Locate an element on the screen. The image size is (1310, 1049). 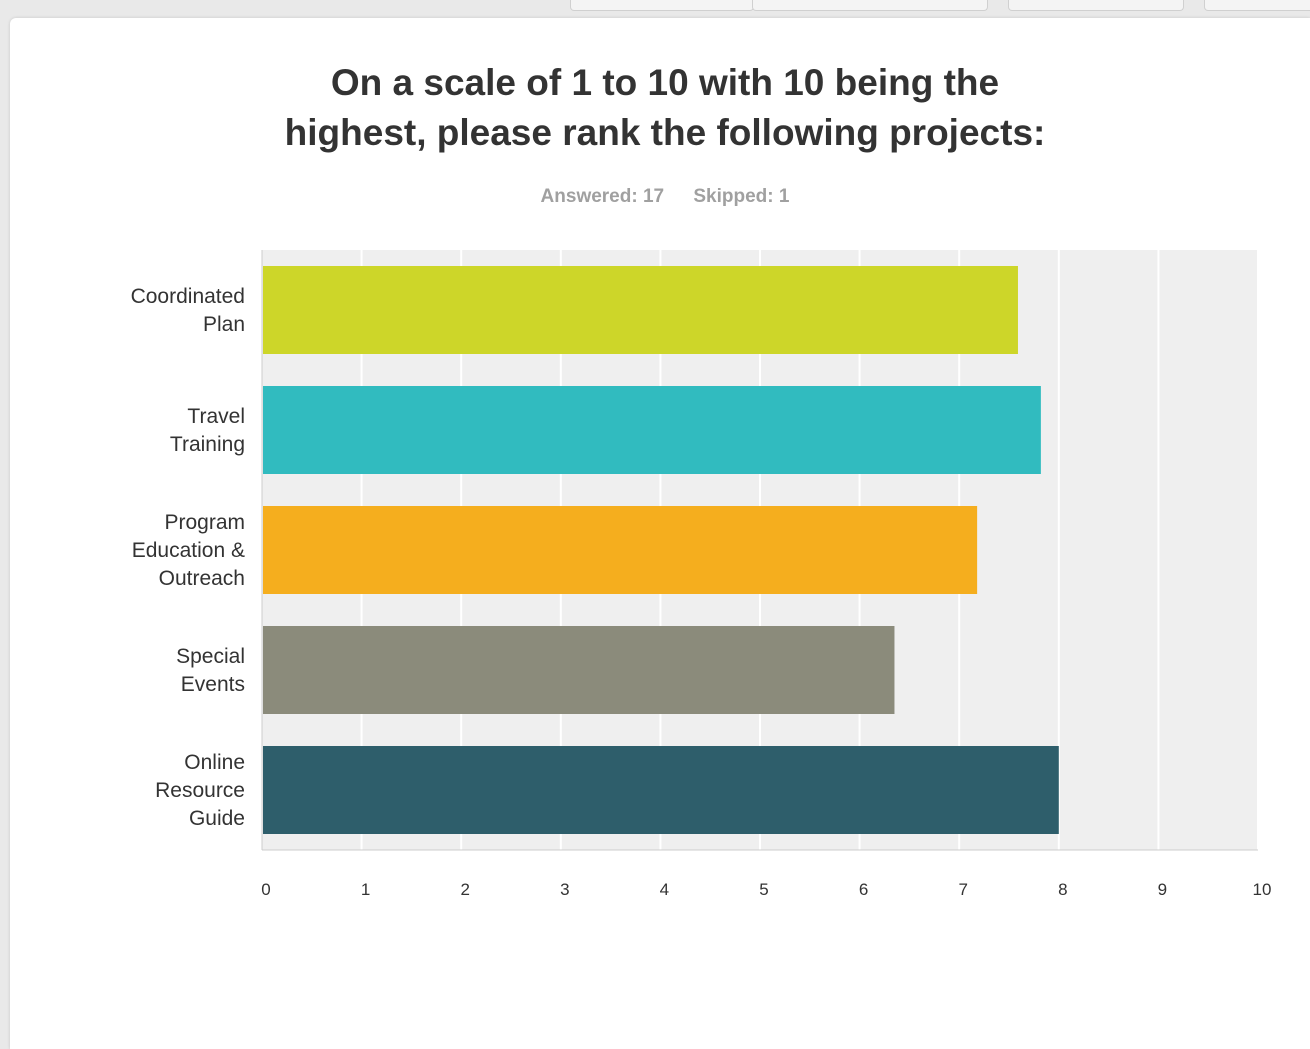
x-tick-label: 6 is located at coordinates (863, 889).